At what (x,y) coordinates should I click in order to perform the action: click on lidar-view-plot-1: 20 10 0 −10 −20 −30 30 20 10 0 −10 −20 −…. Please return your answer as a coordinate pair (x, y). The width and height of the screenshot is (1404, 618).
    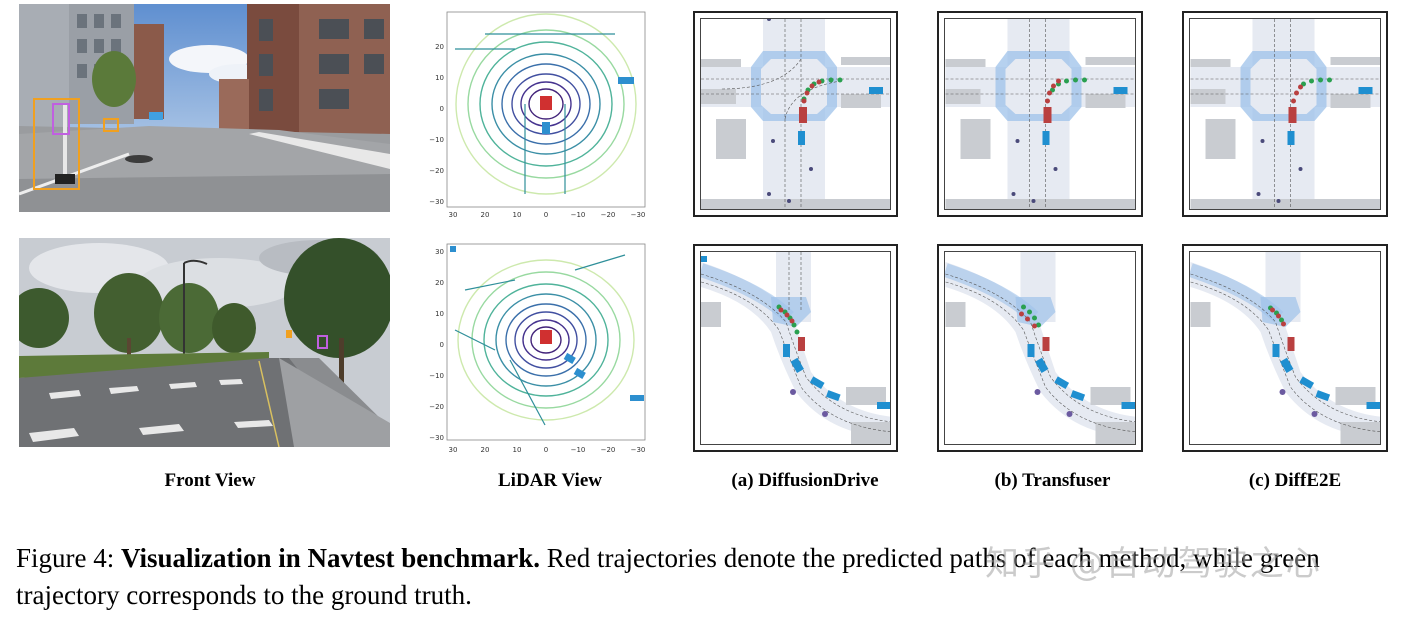
    Looking at the image, I should click on (540, 111).